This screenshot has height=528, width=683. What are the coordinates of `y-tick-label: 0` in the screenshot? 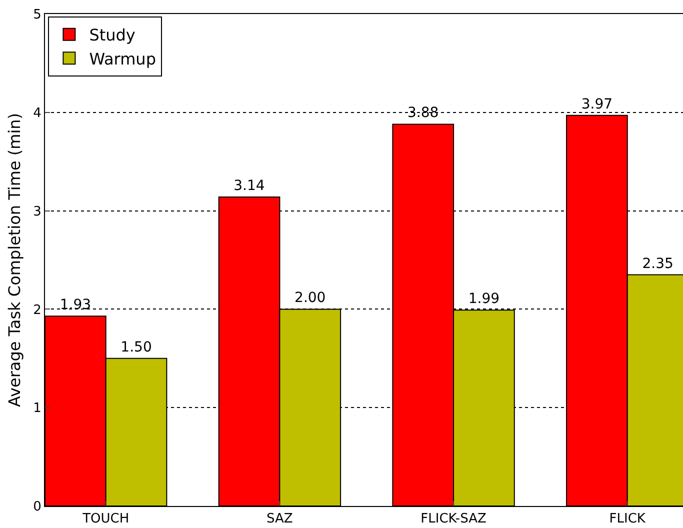 It's located at (37, 507).